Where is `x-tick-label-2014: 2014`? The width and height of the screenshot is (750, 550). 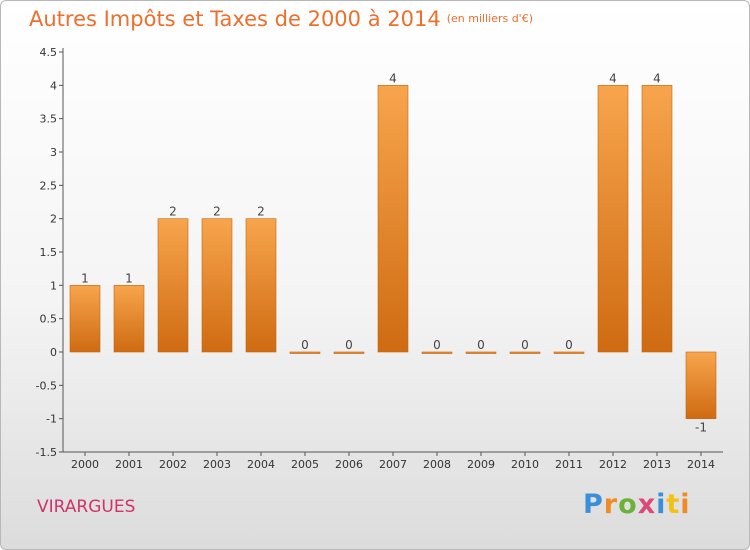
x-tick-label-2014: 2014 is located at coordinates (701, 464).